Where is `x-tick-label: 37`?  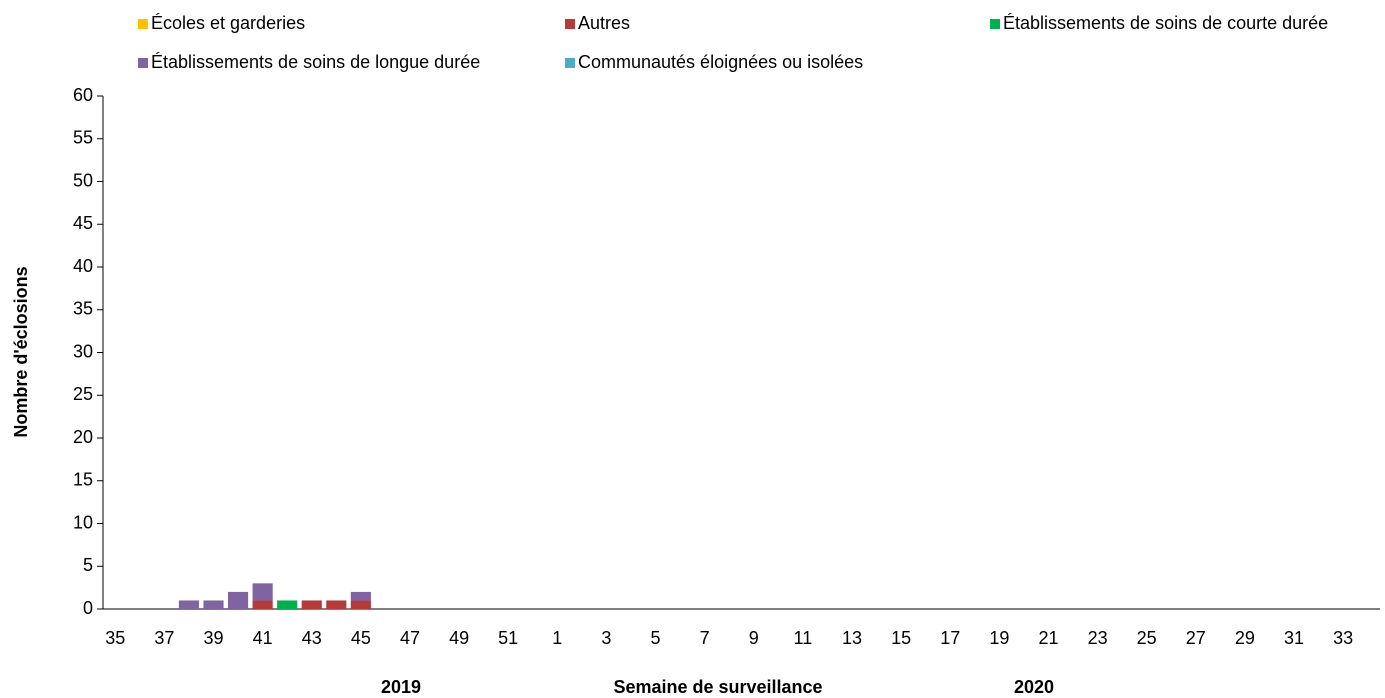
x-tick-label: 37 is located at coordinates (164, 638).